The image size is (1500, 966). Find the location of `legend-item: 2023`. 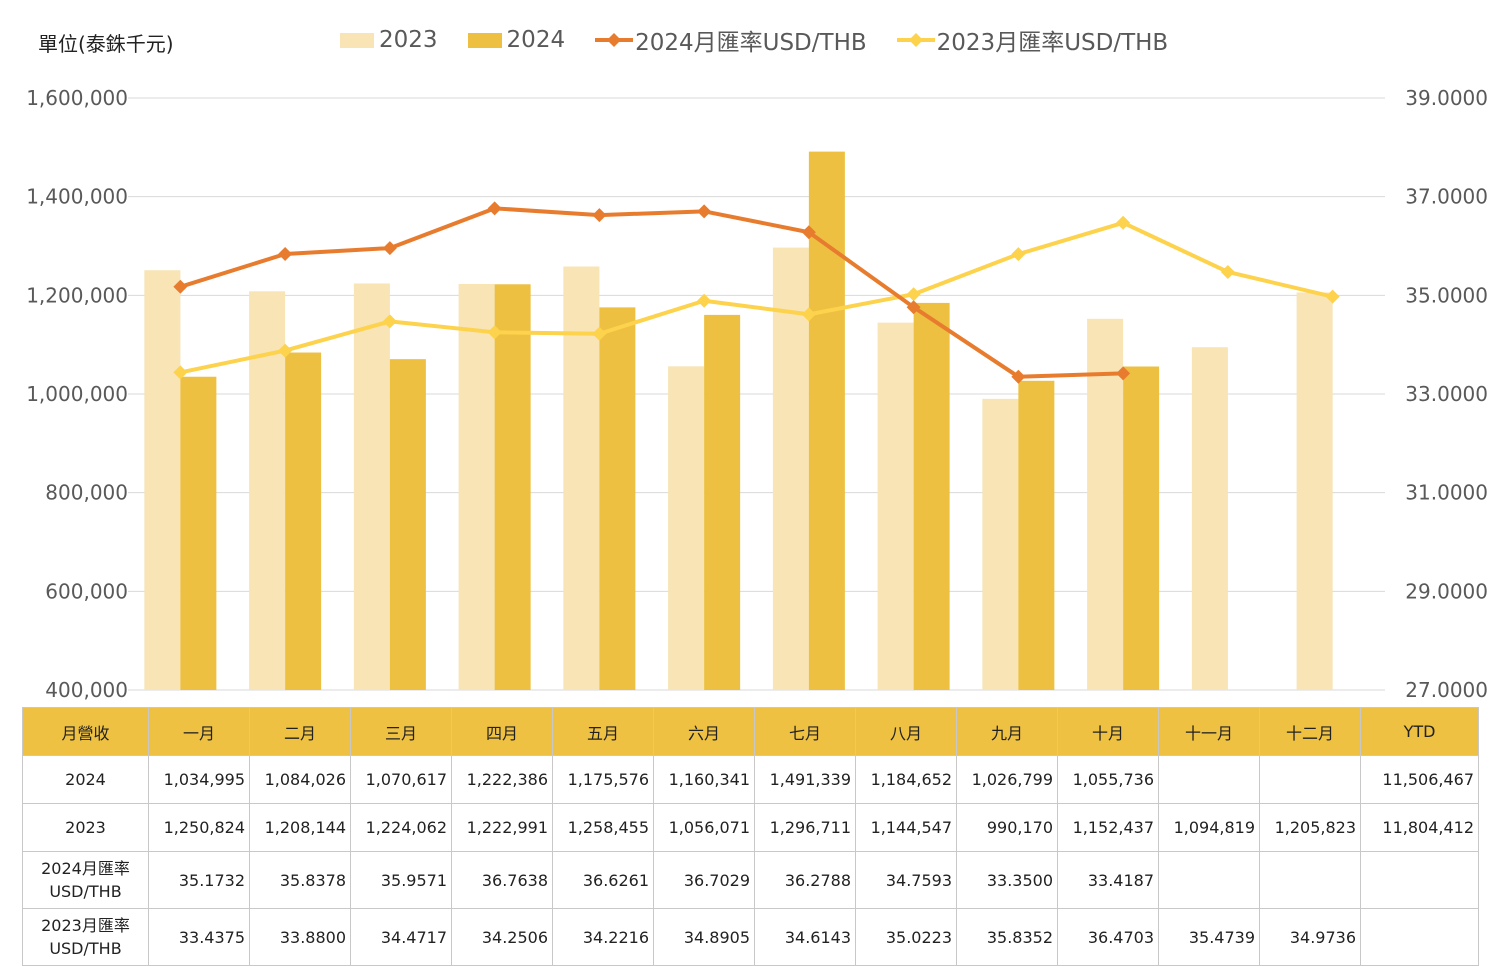

legend-item: 2023 is located at coordinates (389, 40).